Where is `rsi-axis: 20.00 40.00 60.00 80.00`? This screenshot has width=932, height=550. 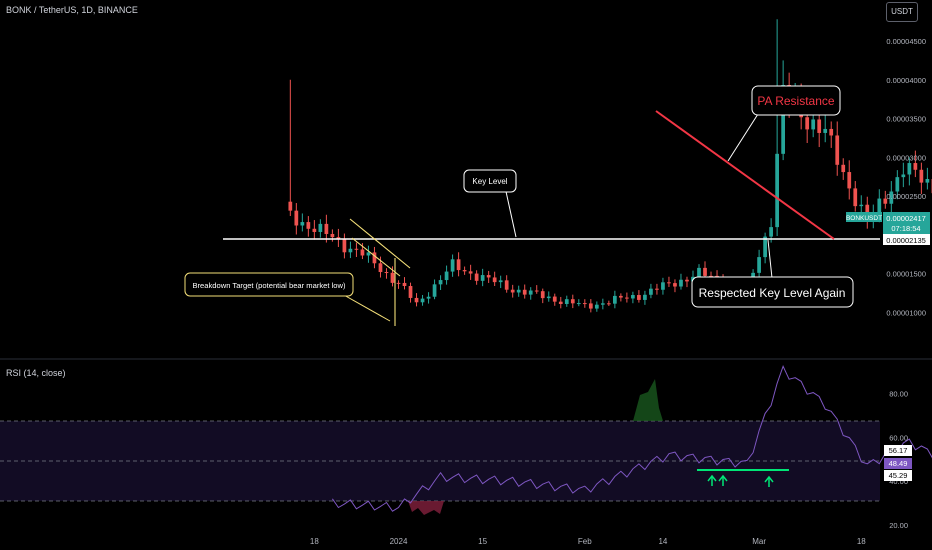
rsi-axis: 20.00 40.00 60.00 80.00 is located at coordinates (898, 459).